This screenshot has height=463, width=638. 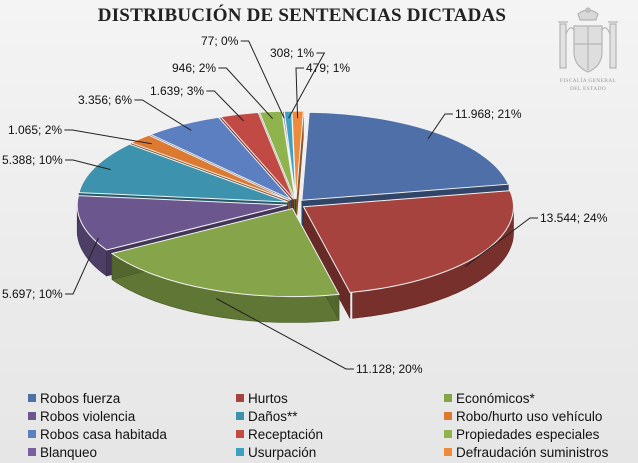 What do you see at coordinates (389, 369) in the screenshot?
I see `data-label: 11.128; 20%` at bounding box center [389, 369].